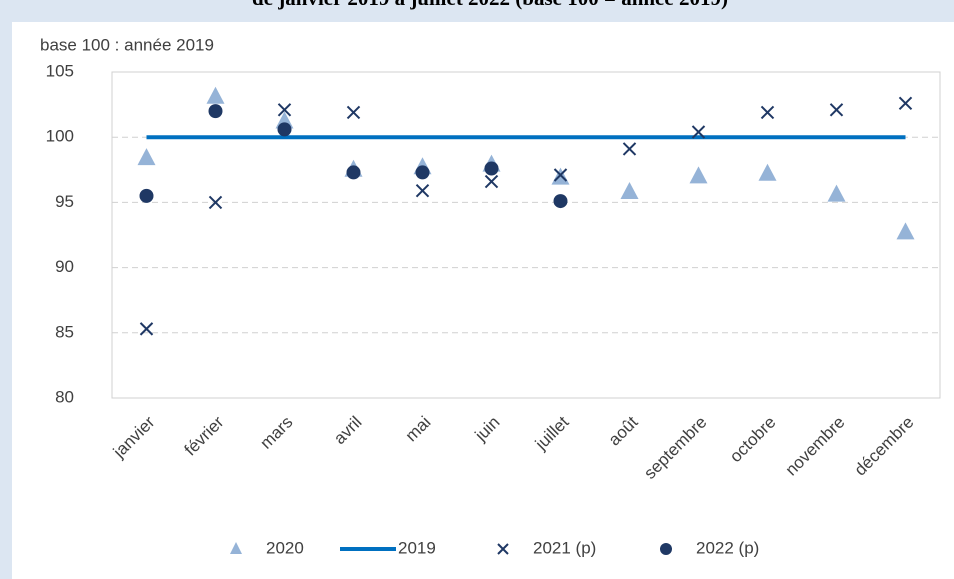 The image size is (954, 579). What do you see at coordinates (666, 549) in the screenshot?
I see `legend-circle` at bounding box center [666, 549].